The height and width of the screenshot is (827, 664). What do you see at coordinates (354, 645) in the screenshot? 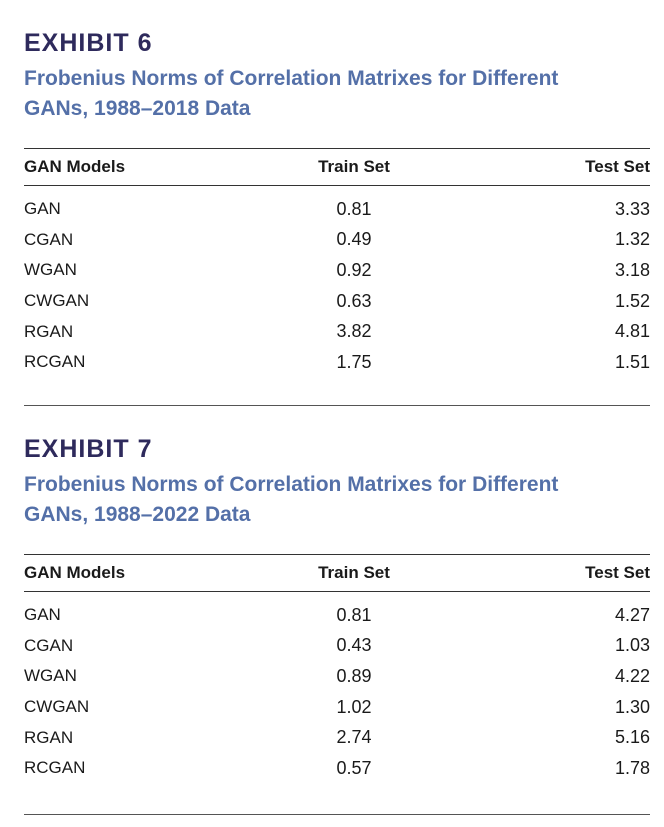
I see `train-cell: 0.43` at bounding box center [354, 645].